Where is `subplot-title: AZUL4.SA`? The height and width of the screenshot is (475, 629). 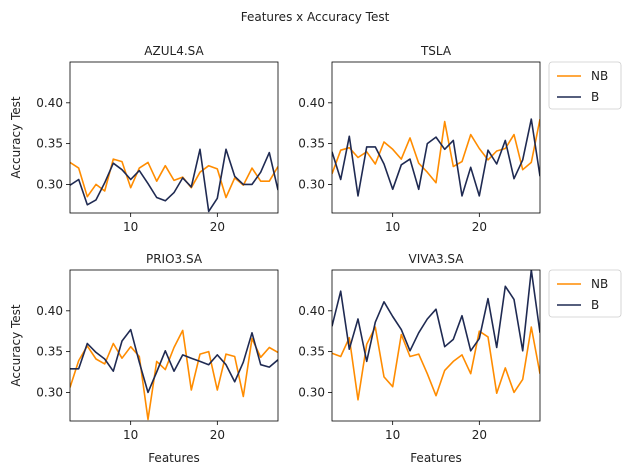
subplot-title: AZUL4.SA is located at coordinates (174, 51).